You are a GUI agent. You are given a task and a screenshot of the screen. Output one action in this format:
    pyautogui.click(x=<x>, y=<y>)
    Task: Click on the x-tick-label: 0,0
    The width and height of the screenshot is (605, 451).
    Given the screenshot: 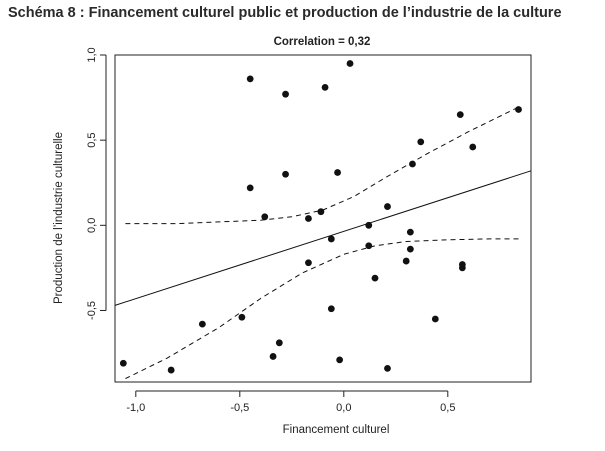 What is the action you would take?
    pyautogui.click(x=343, y=408)
    